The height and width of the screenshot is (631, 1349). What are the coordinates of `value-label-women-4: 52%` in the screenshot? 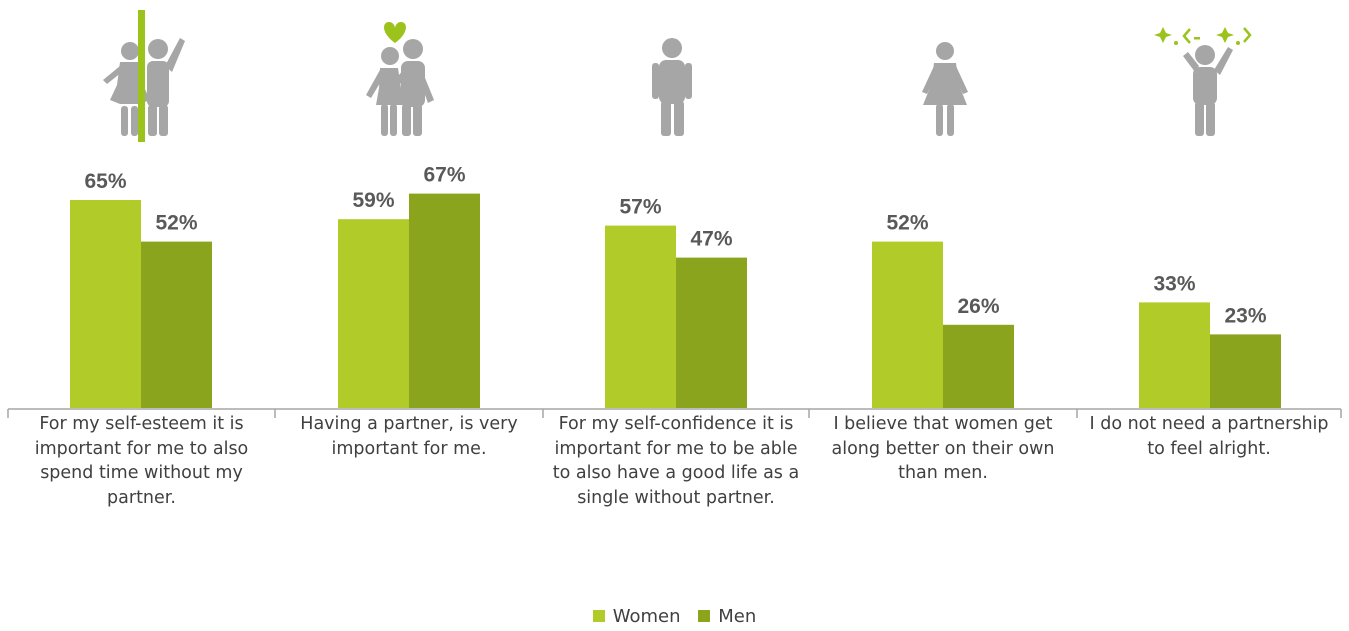 It's located at (907, 223).